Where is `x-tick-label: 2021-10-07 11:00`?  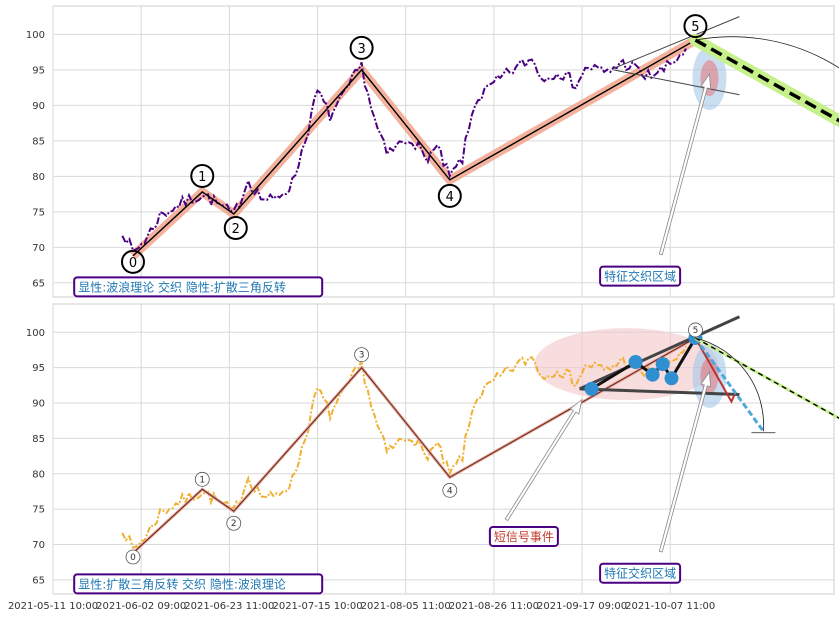 x-tick-label: 2021-10-07 11:00 is located at coordinates (670, 606).